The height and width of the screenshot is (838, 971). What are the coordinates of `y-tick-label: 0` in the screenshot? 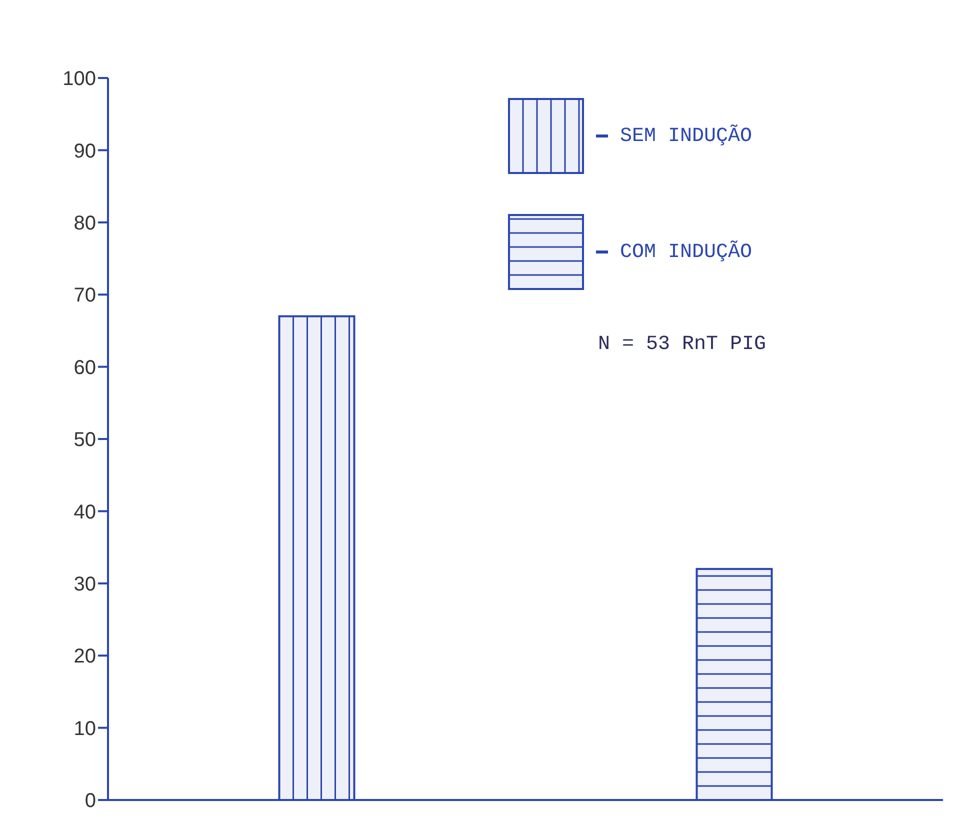 It's located at (90, 801).